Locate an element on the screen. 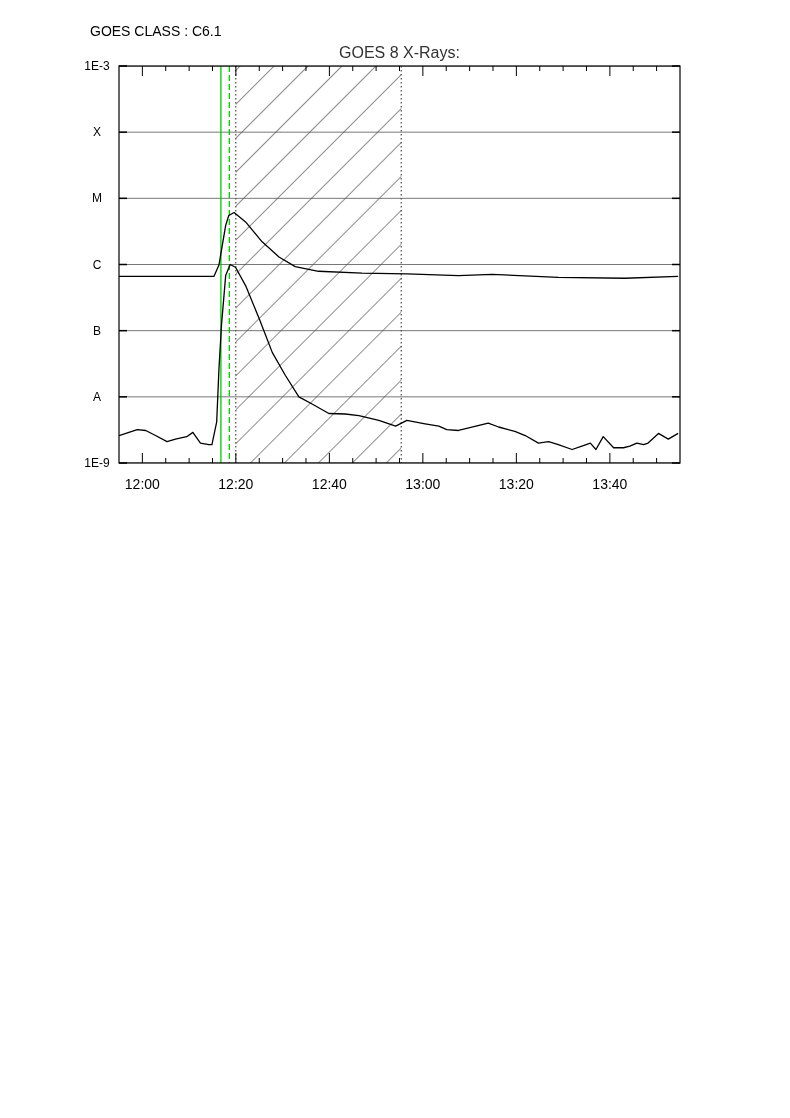 The image size is (790, 1118). y-tick-label: 1E-3 is located at coordinates (97, 66).